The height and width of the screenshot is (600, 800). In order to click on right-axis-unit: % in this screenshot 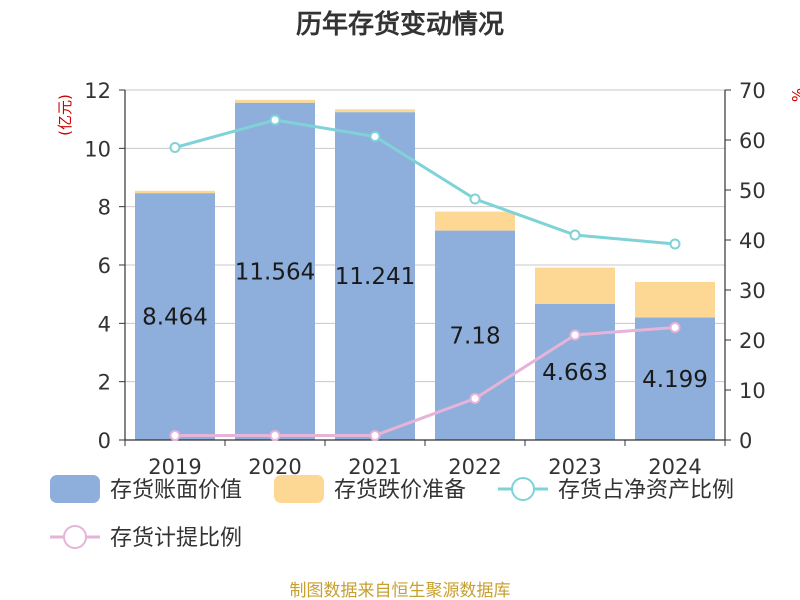, I will do `click(794, 95)`.